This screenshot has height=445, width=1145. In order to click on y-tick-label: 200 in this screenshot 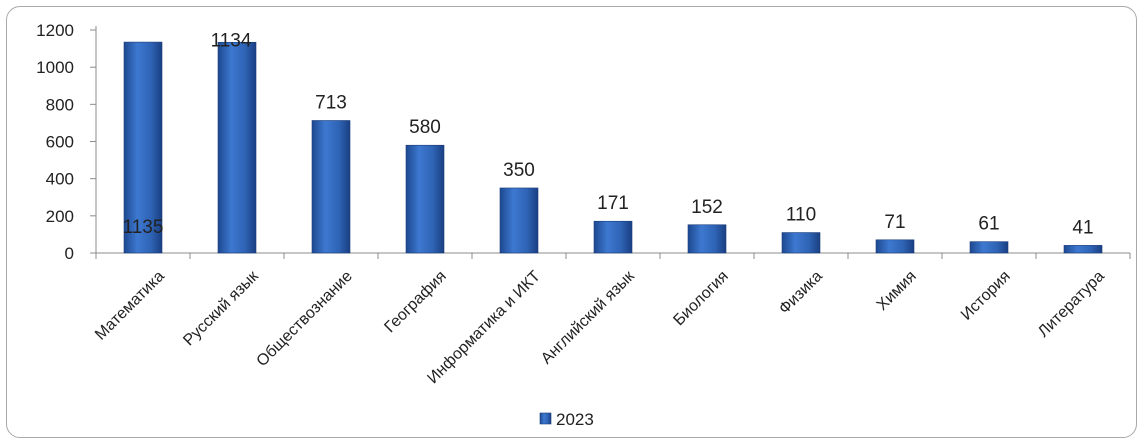, I will do `click(60, 216)`.